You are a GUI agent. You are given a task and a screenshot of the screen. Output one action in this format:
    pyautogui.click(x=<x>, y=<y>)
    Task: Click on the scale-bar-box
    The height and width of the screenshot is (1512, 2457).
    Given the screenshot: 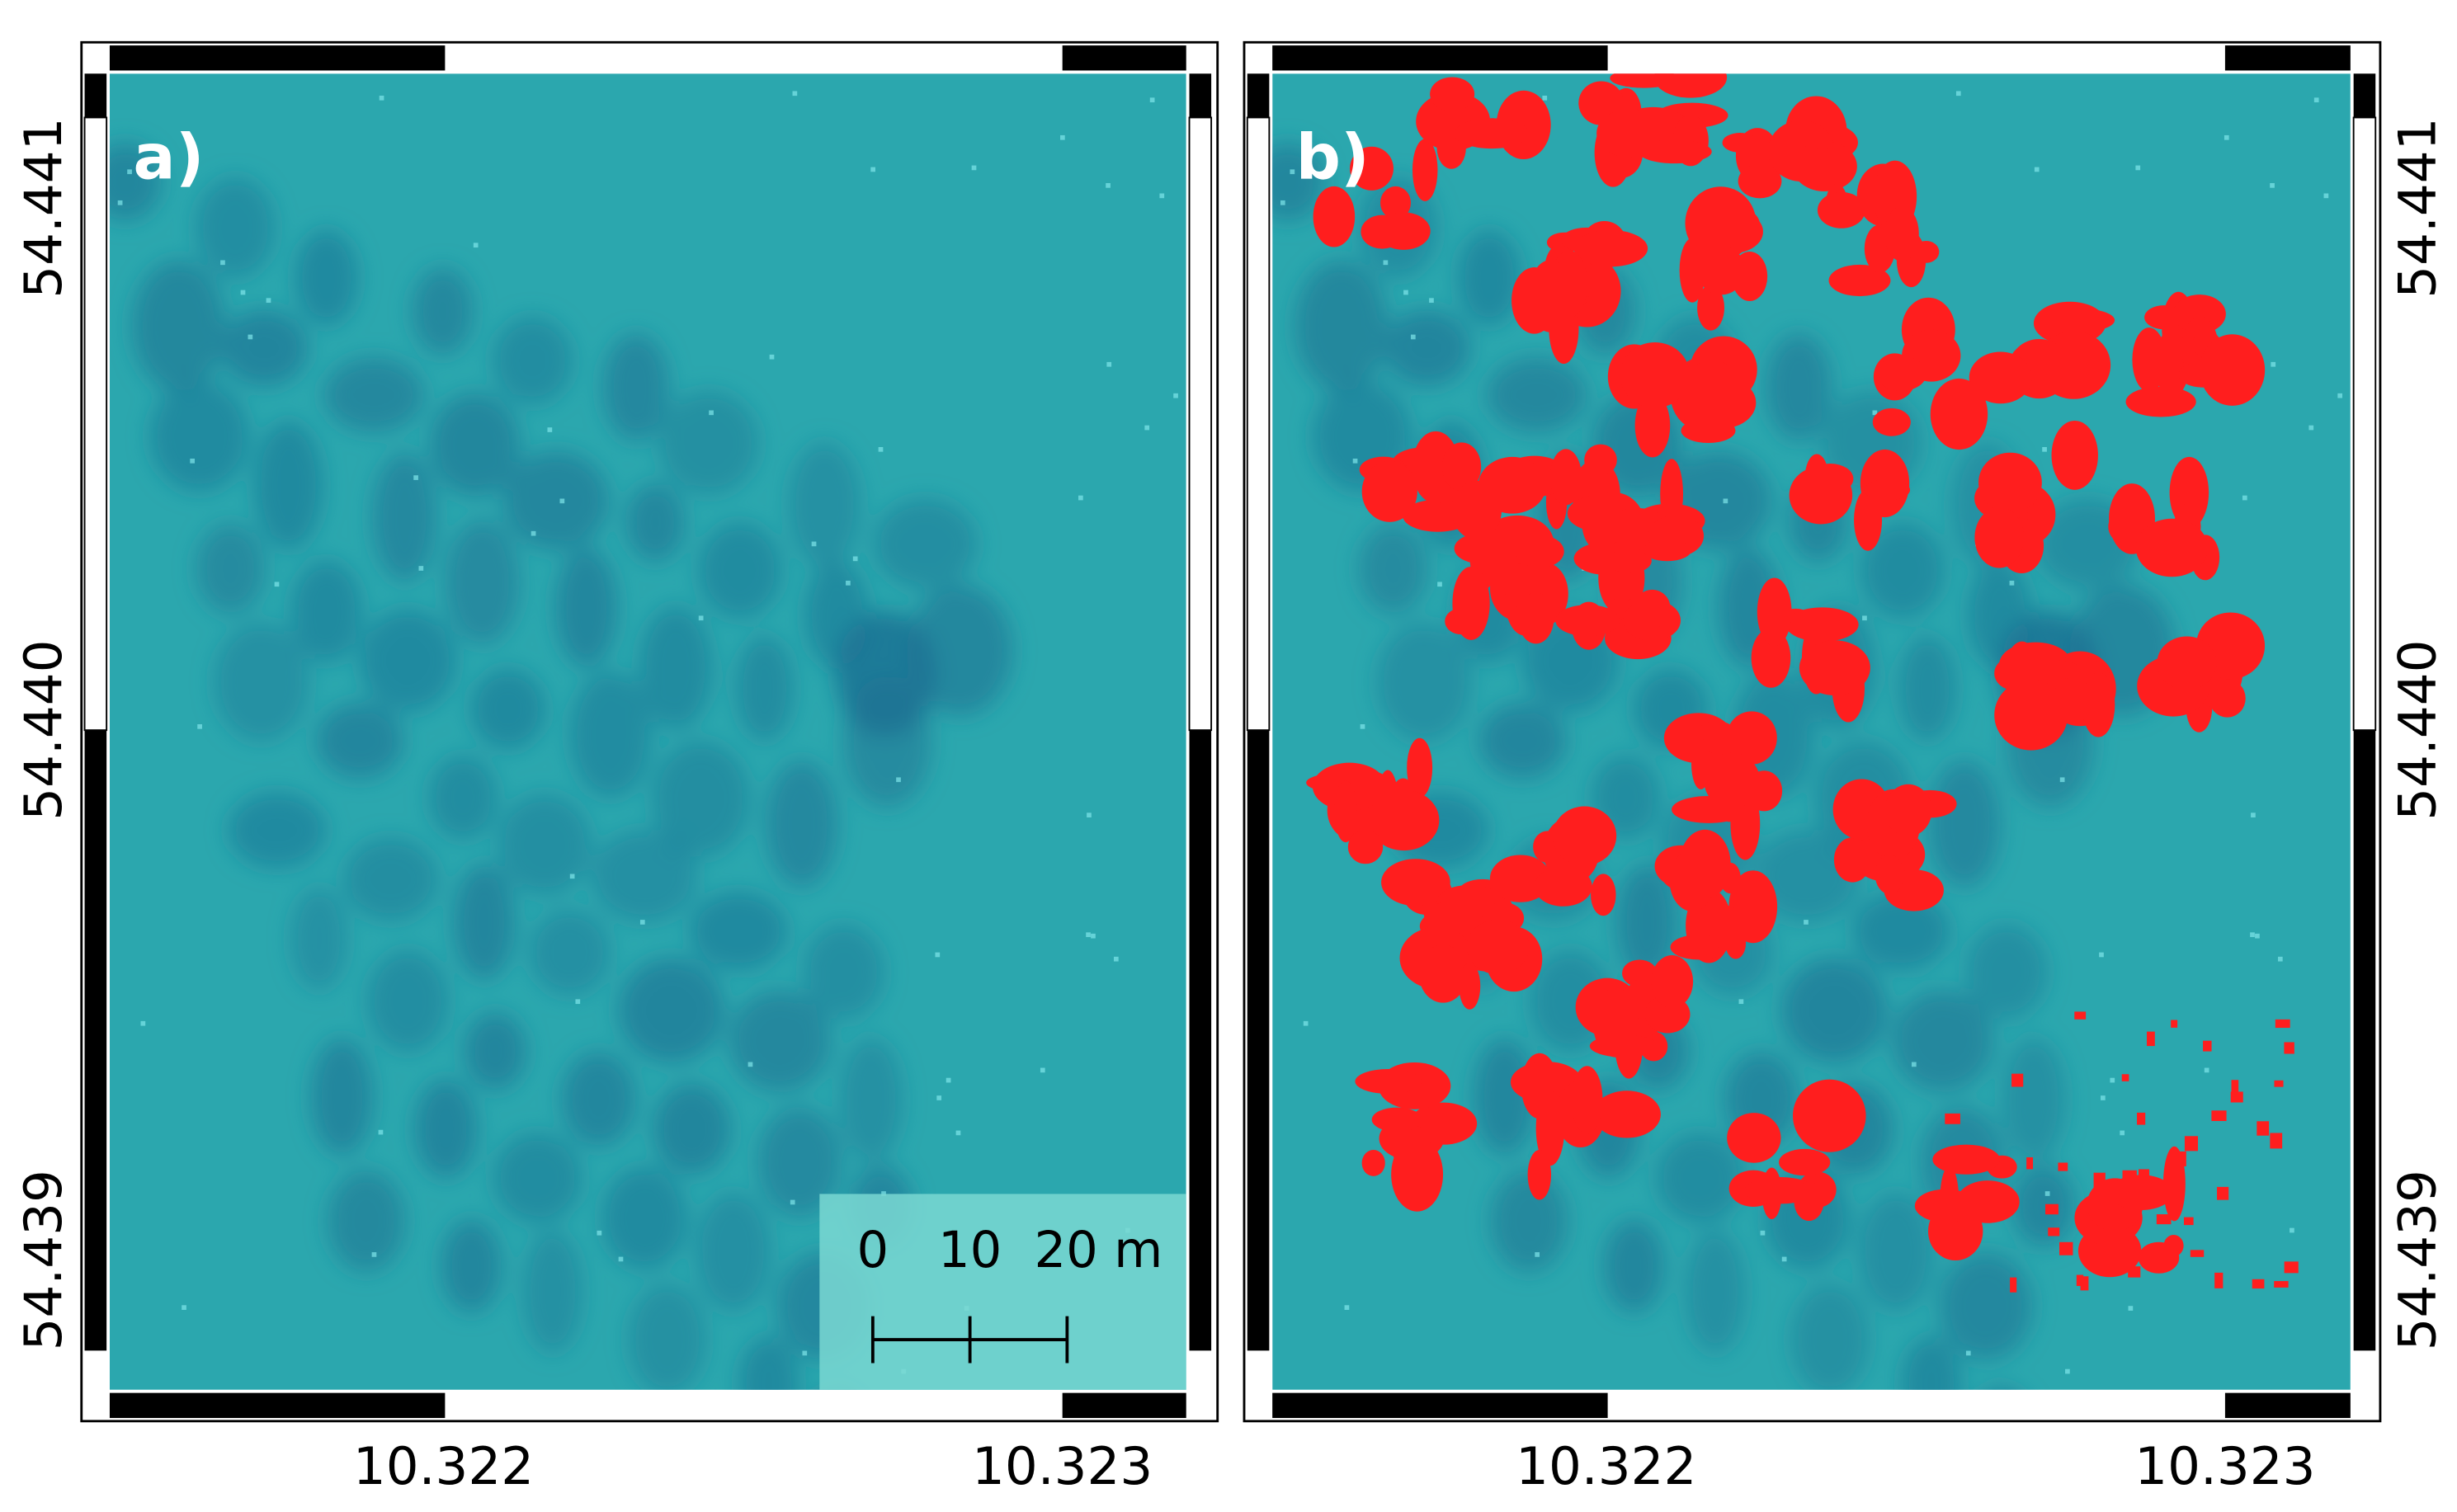 What is the action you would take?
    pyautogui.click(x=1002, y=1292)
    